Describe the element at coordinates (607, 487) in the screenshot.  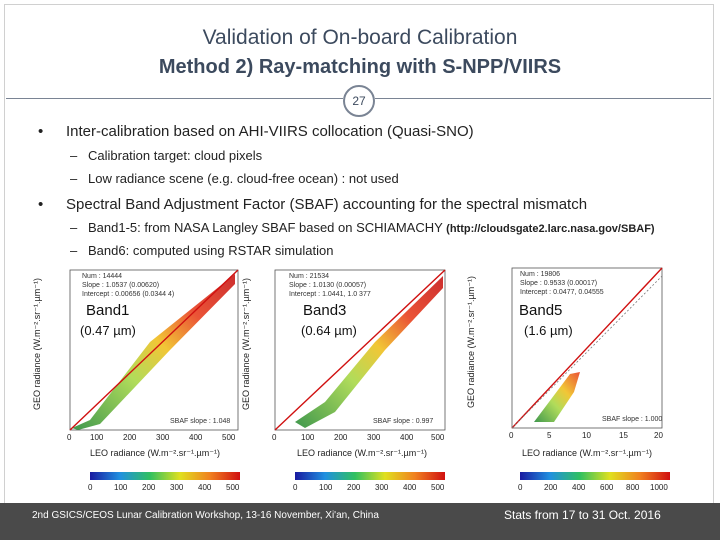
I see `colorbar-tick: 600` at that location.